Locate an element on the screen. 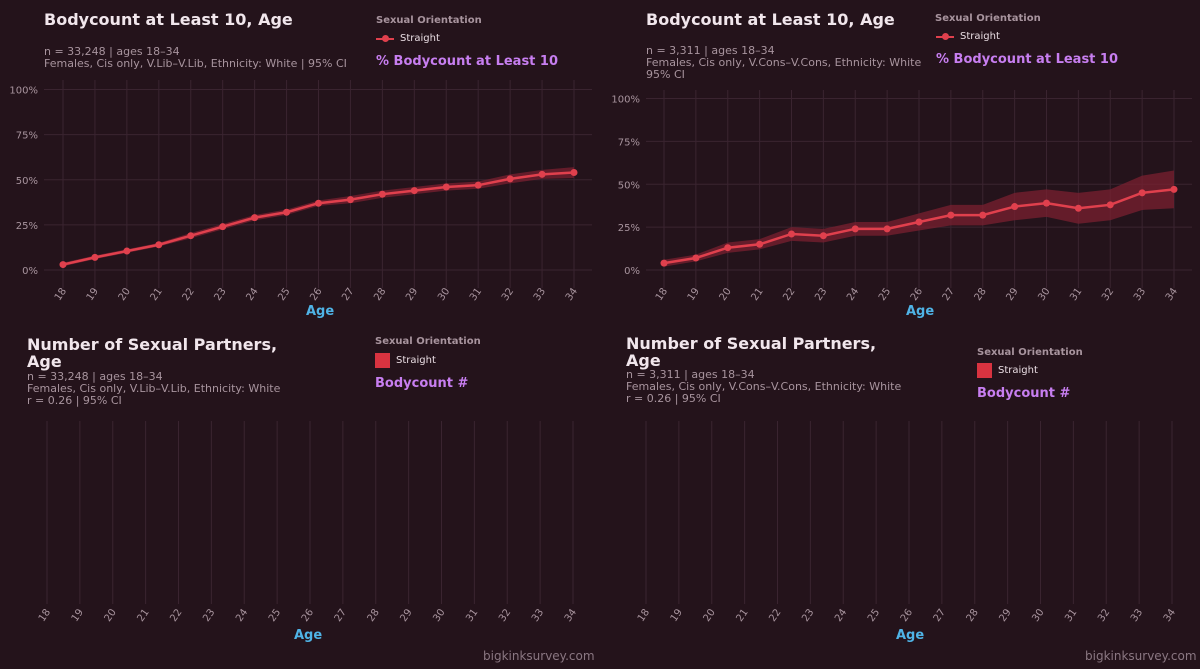 The width and height of the screenshot is (1200, 669). x-tick-label: 24 is located at coordinates (853, 294).